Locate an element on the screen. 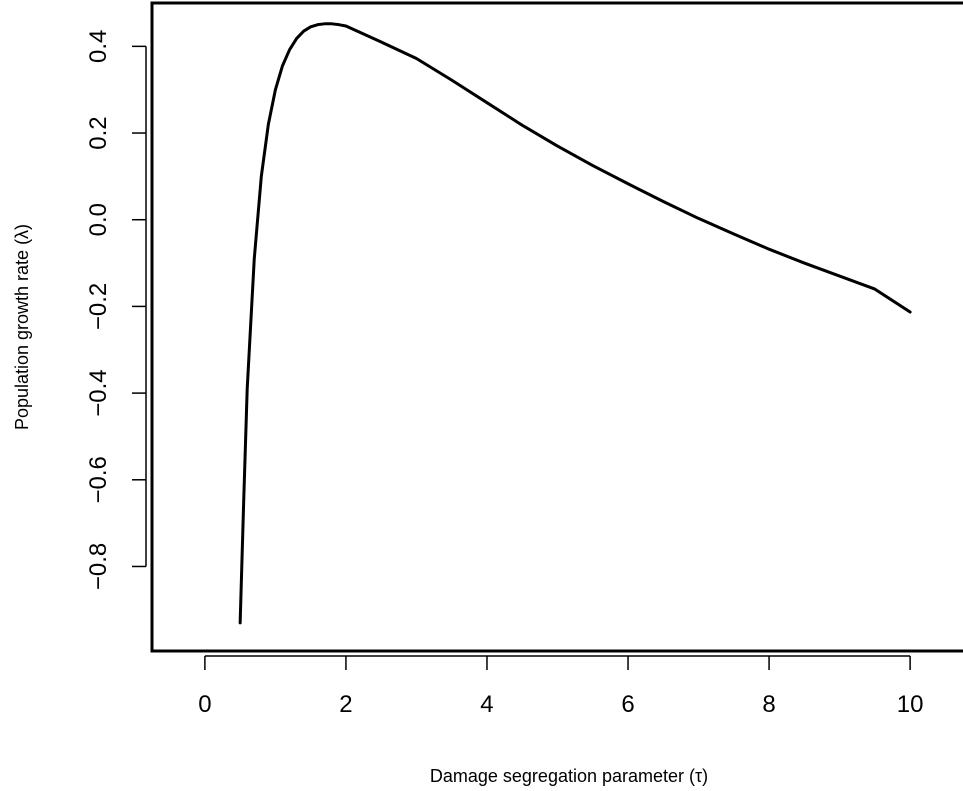 The width and height of the screenshot is (963, 791). y-tick-label: −0.6 is located at coordinates (98, 479).